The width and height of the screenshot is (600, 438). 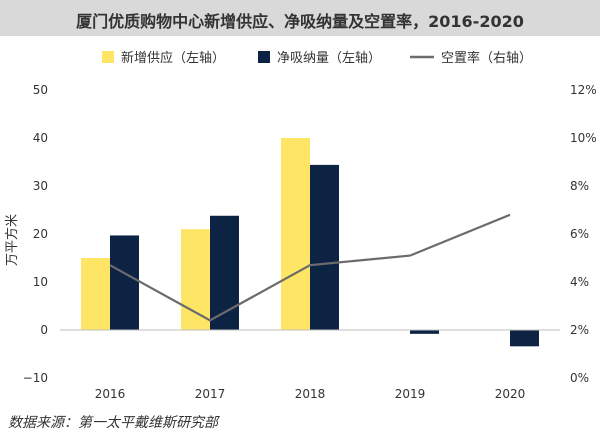 What do you see at coordinates (210, 394) in the screenshot?
I see `x-tick-label: 2017` at bounding box center [210, 394].